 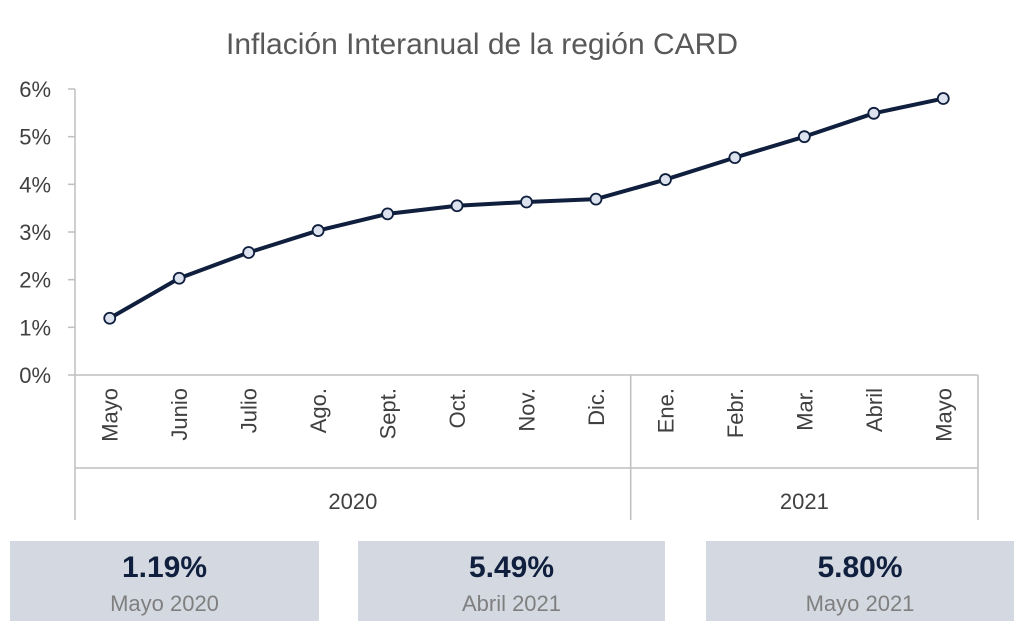 I want to click on stat-caption: Abril 2021, so click(x=511, y=603).